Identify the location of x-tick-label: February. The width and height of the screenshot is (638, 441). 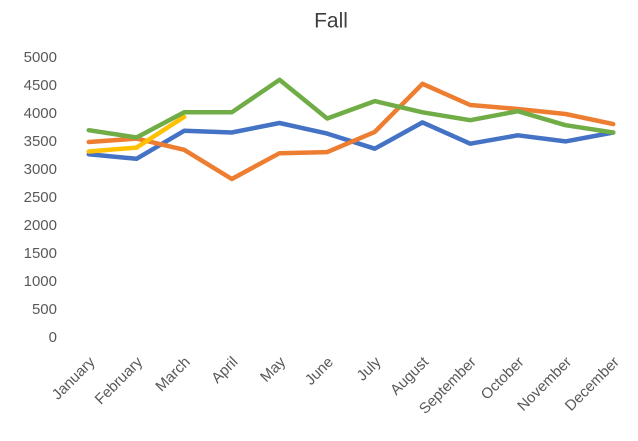
(119, 380).